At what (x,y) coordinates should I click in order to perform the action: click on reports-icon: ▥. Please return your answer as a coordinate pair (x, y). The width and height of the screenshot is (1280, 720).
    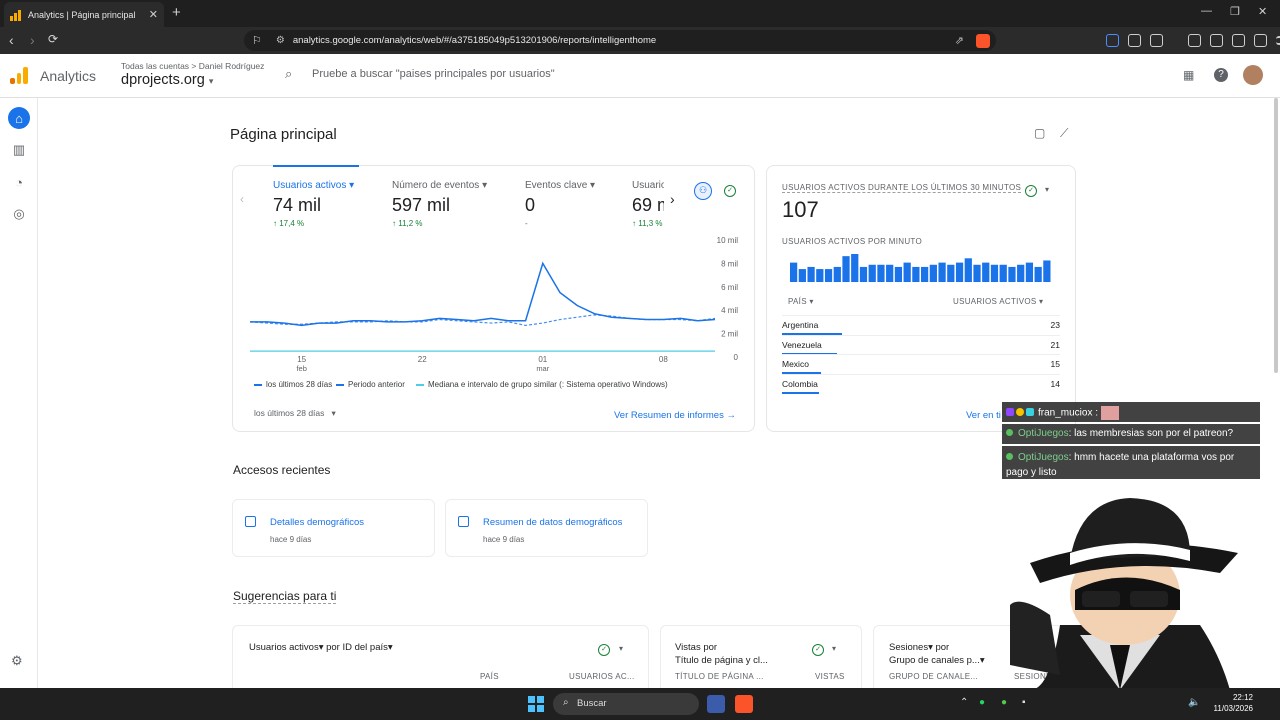
    Looking at the image, I should click on (19, 149).